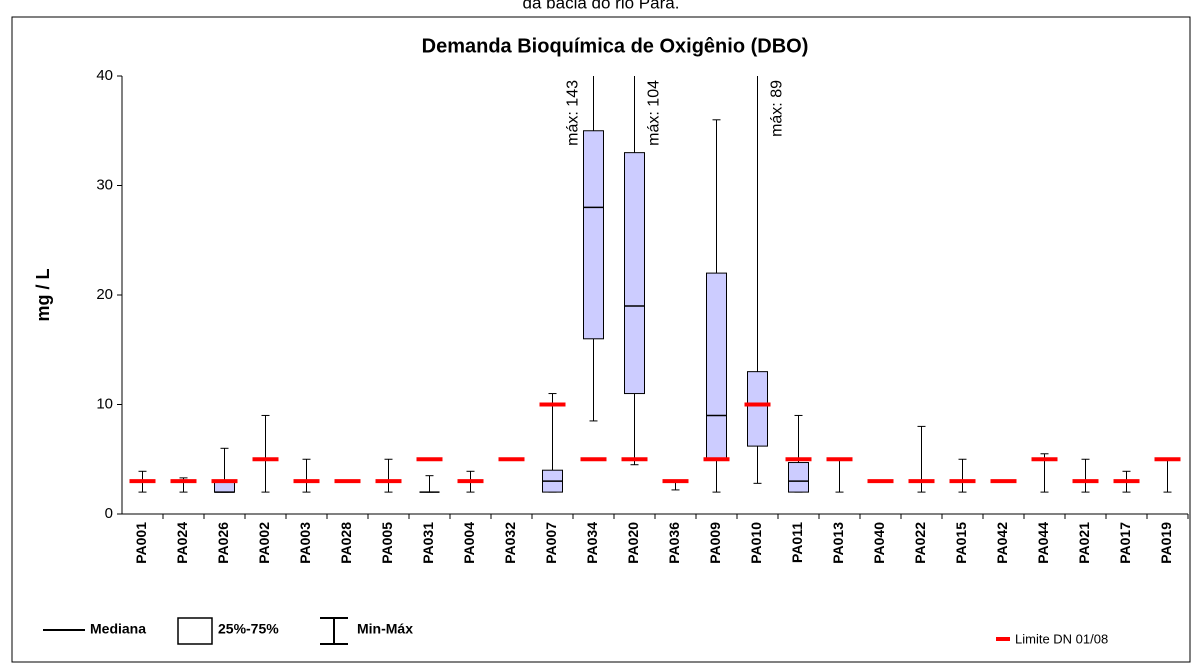 The image size is (1202, 666). Describe the element at coordinates (1002, 543) in the screenshot. I see `x-tick-label: PA042` at that location.